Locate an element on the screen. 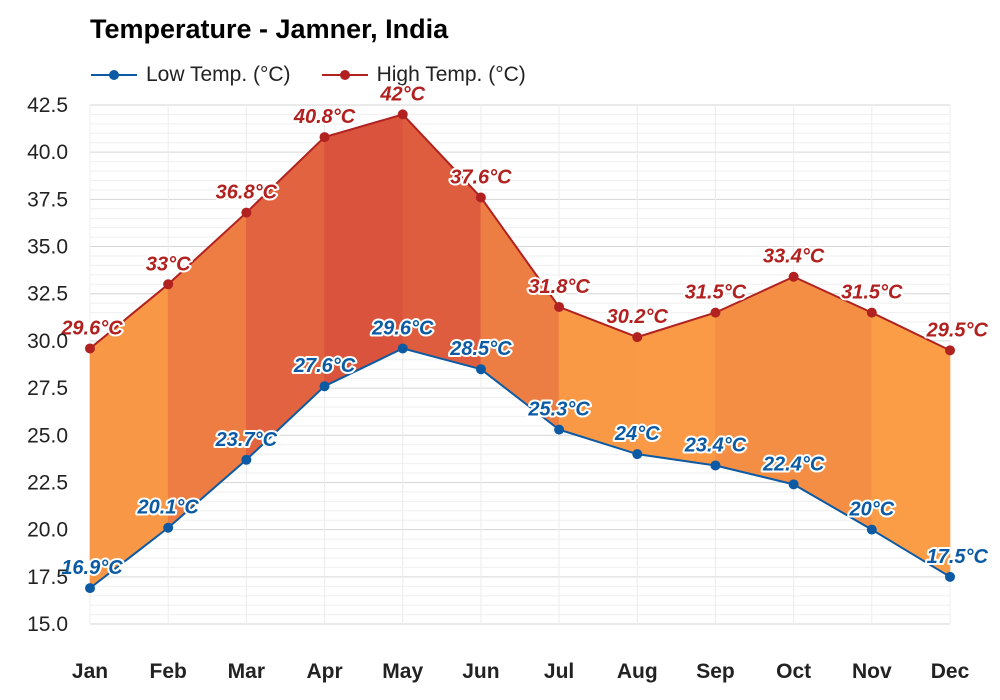  high-point-oct is located at coordinates (793, 276).